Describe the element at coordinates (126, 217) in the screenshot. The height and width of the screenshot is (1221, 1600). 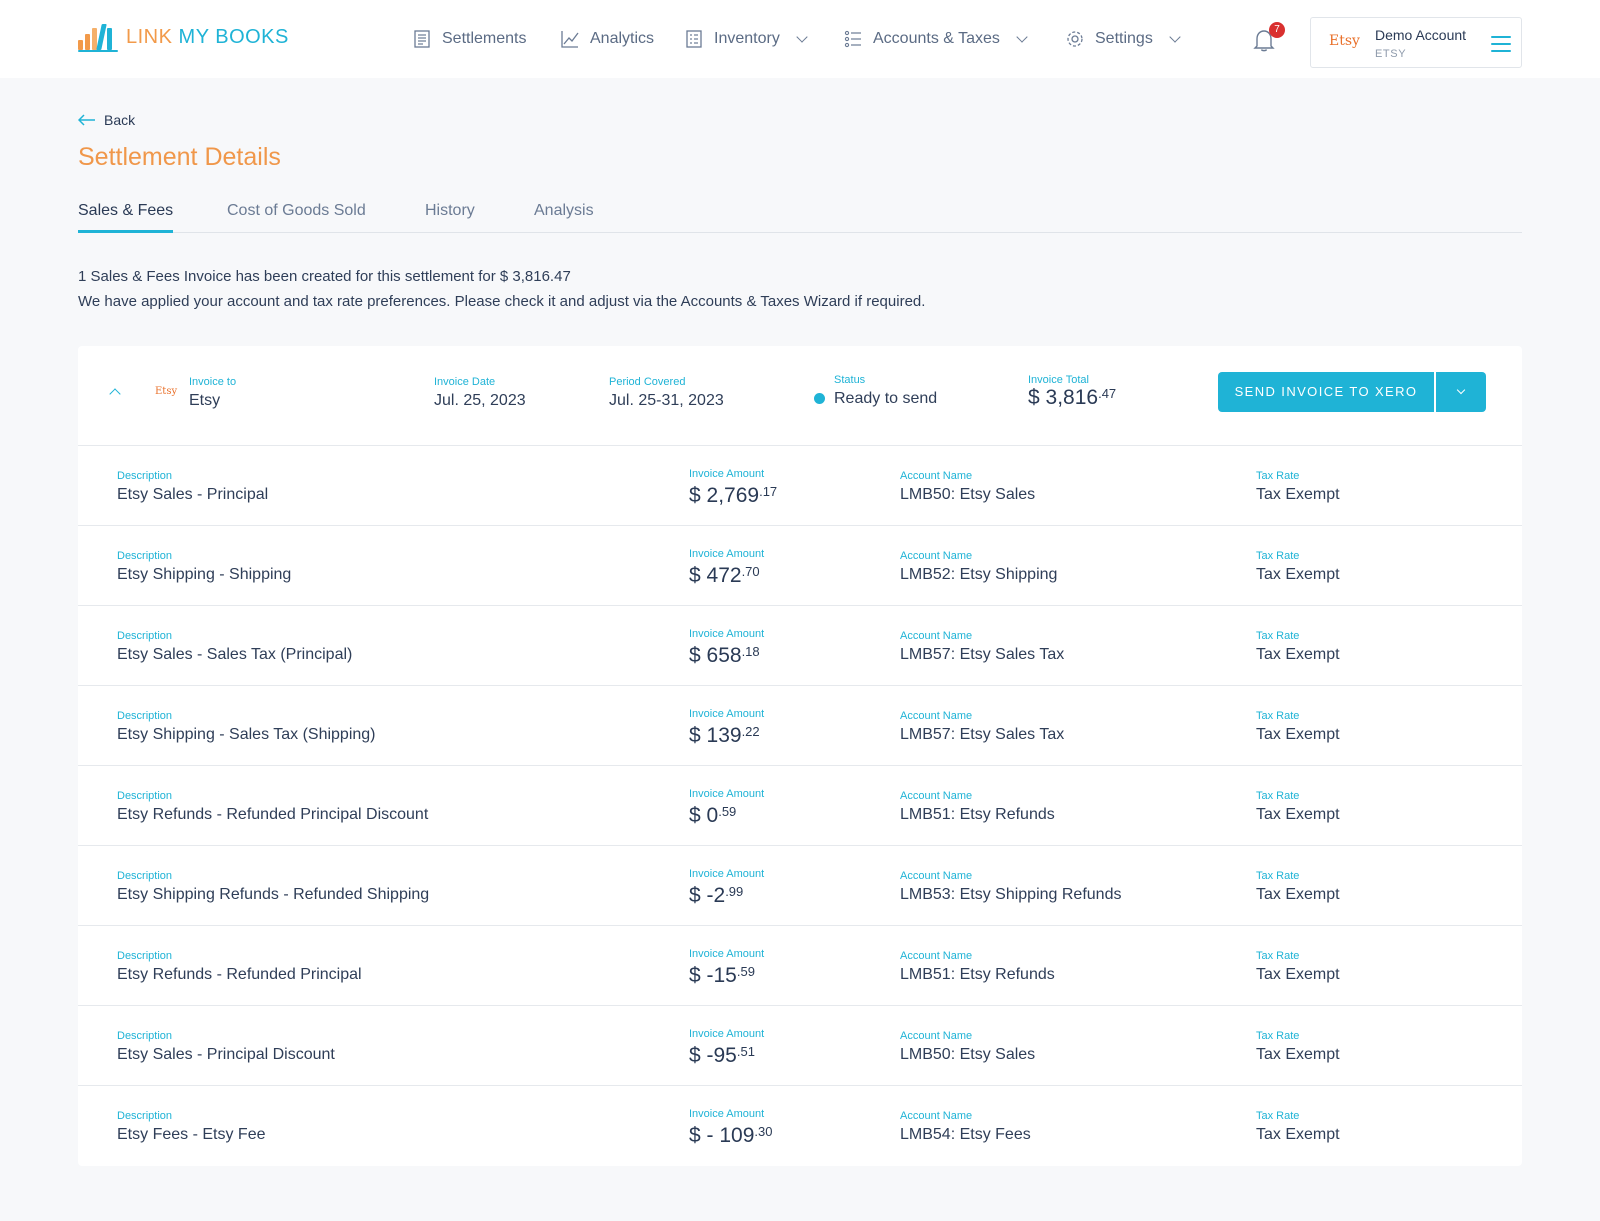
I see `tab-sales-fees: Sales & Fees` at that location.